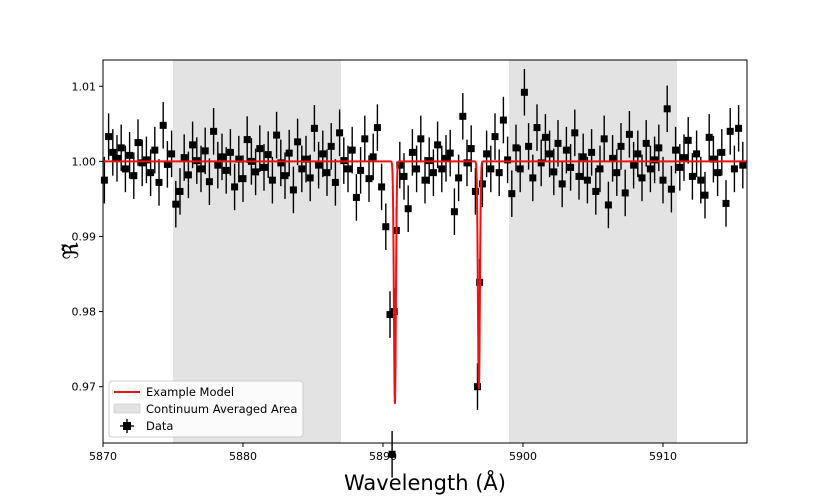 Image resolution: width=830 pixels, height=498 pixels. I want to click on legend-data-label: Data, so click(159, 426).